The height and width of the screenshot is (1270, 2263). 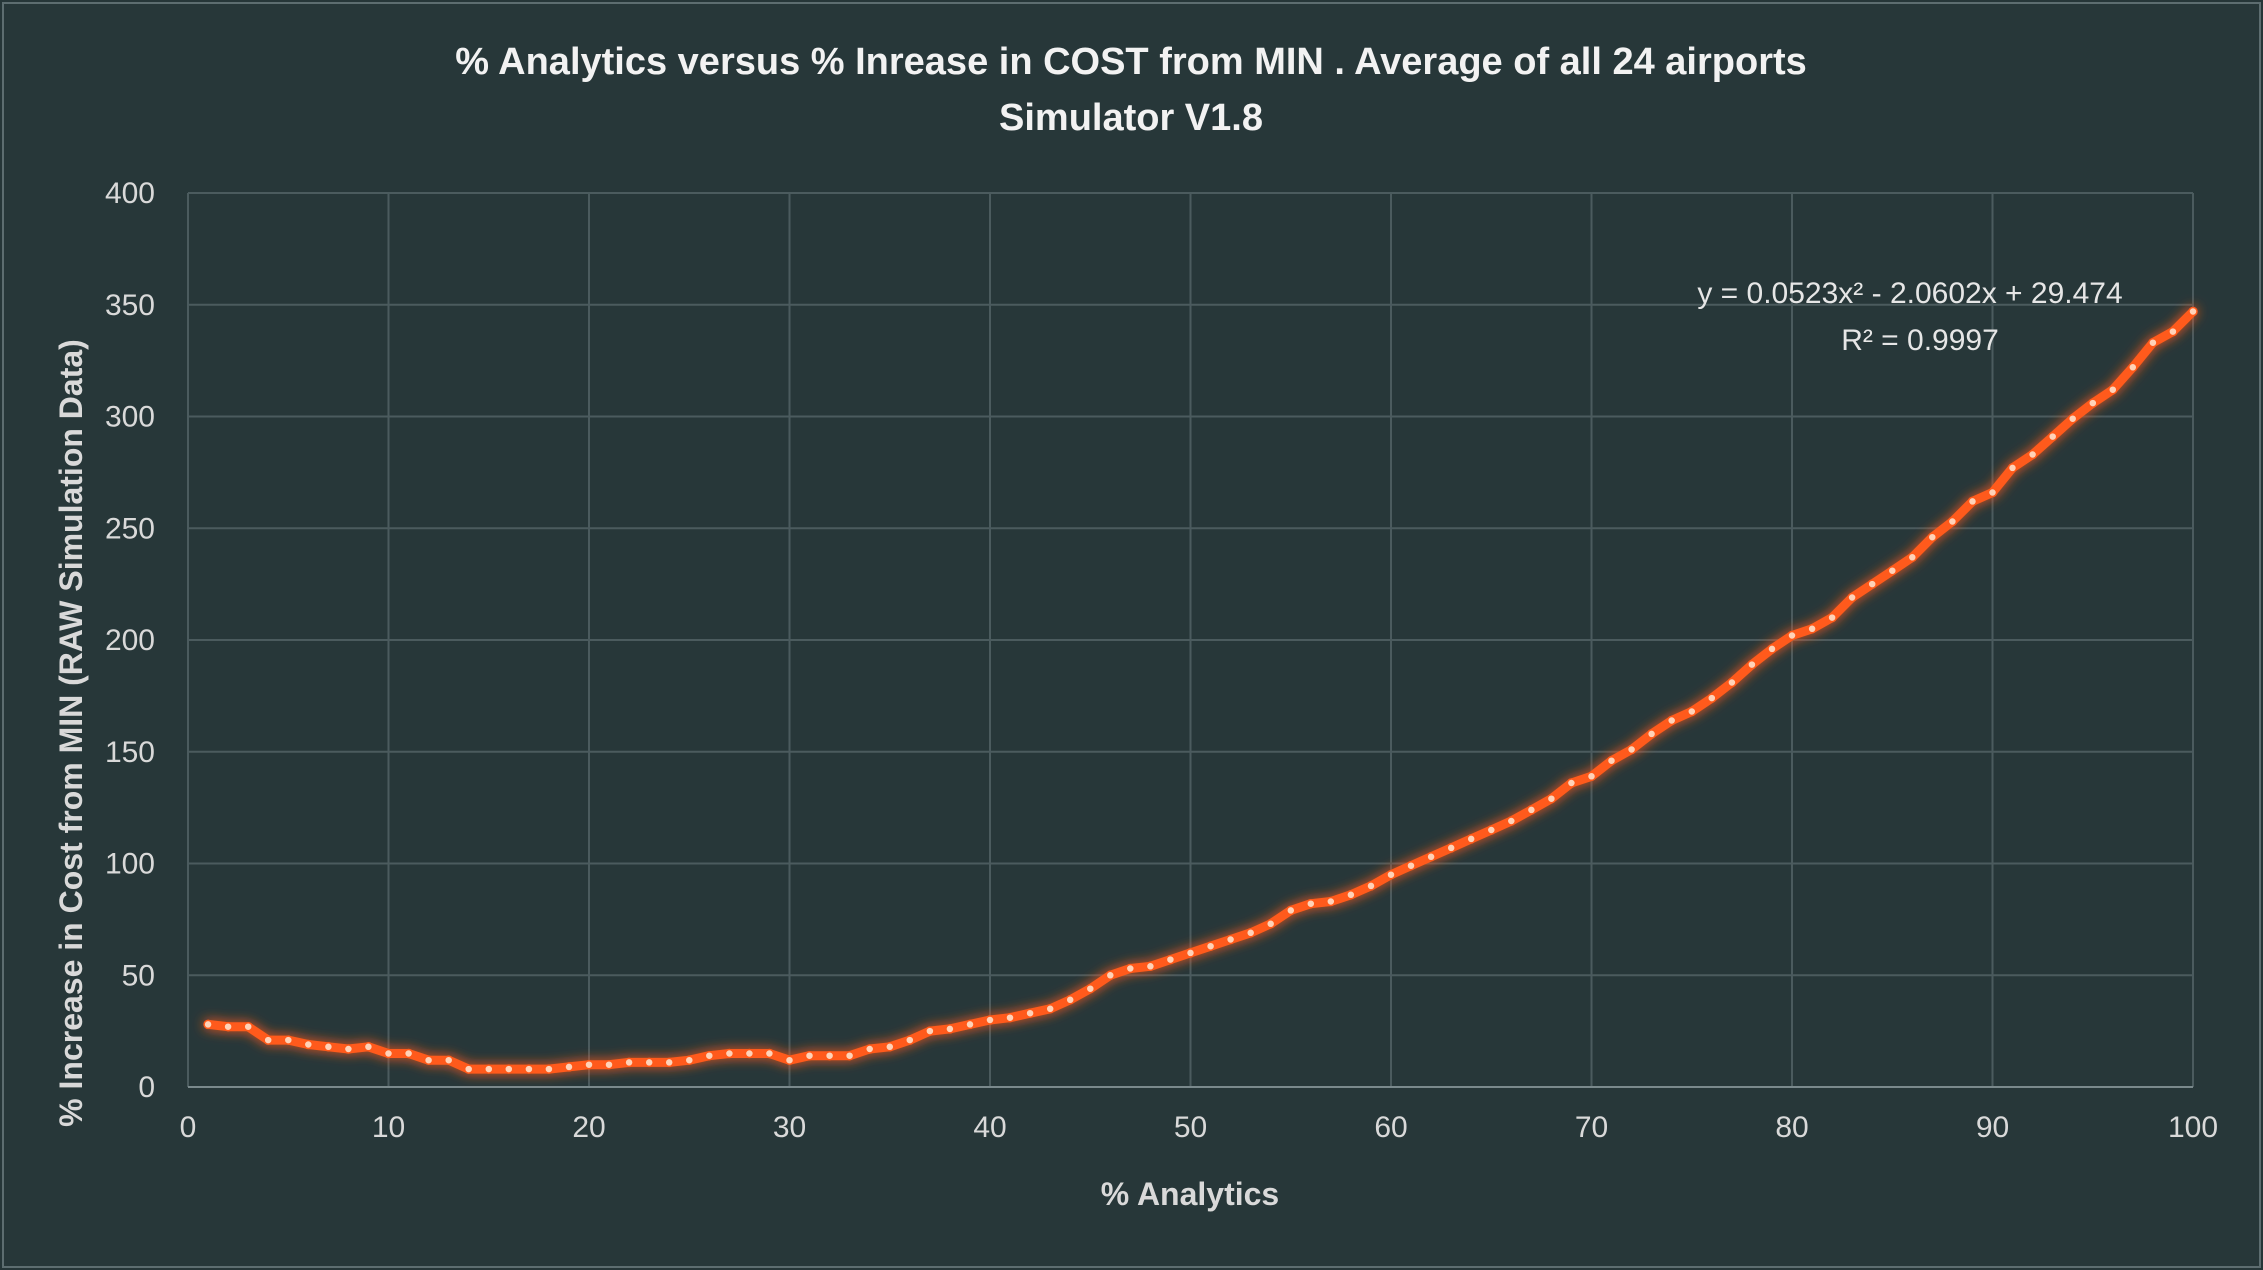 I want to click on x-tick-label: 40, so click(x=989, y=1127).